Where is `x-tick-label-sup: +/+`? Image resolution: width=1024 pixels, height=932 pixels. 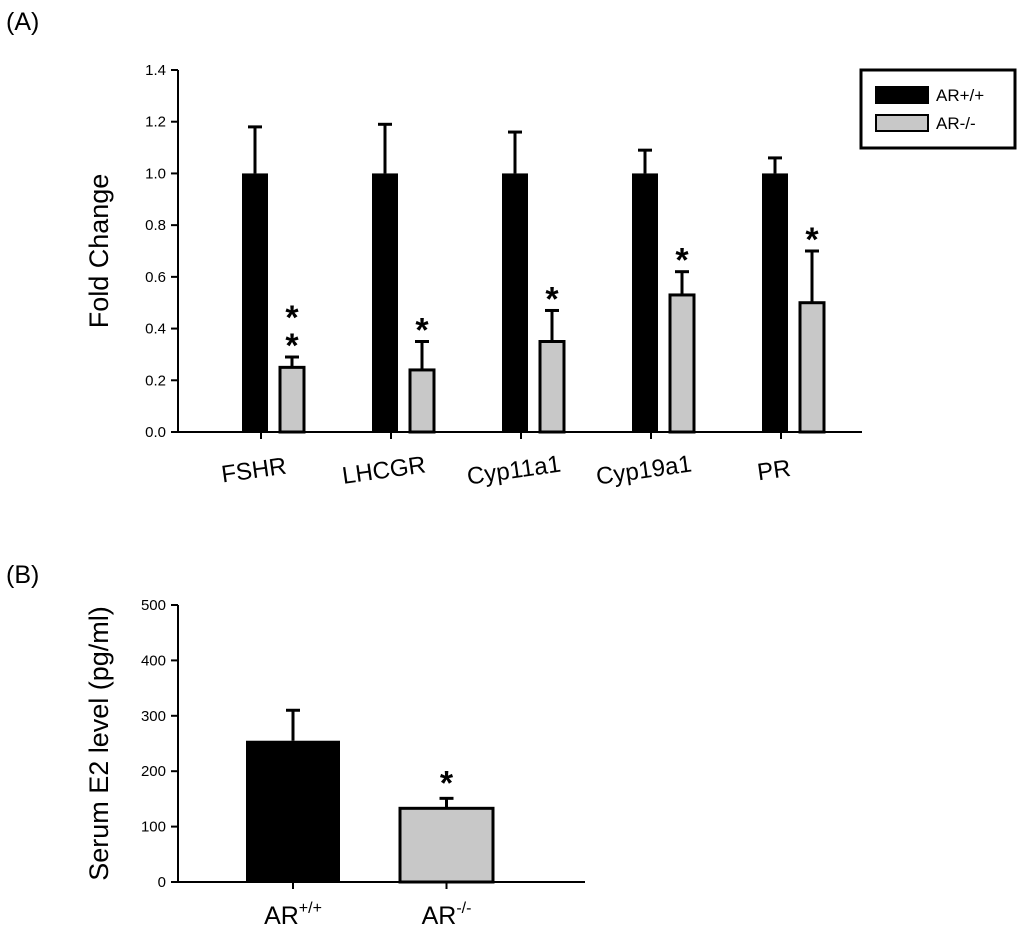 x-tick-label-sup: +/+ is located at coordinates (310, 908).